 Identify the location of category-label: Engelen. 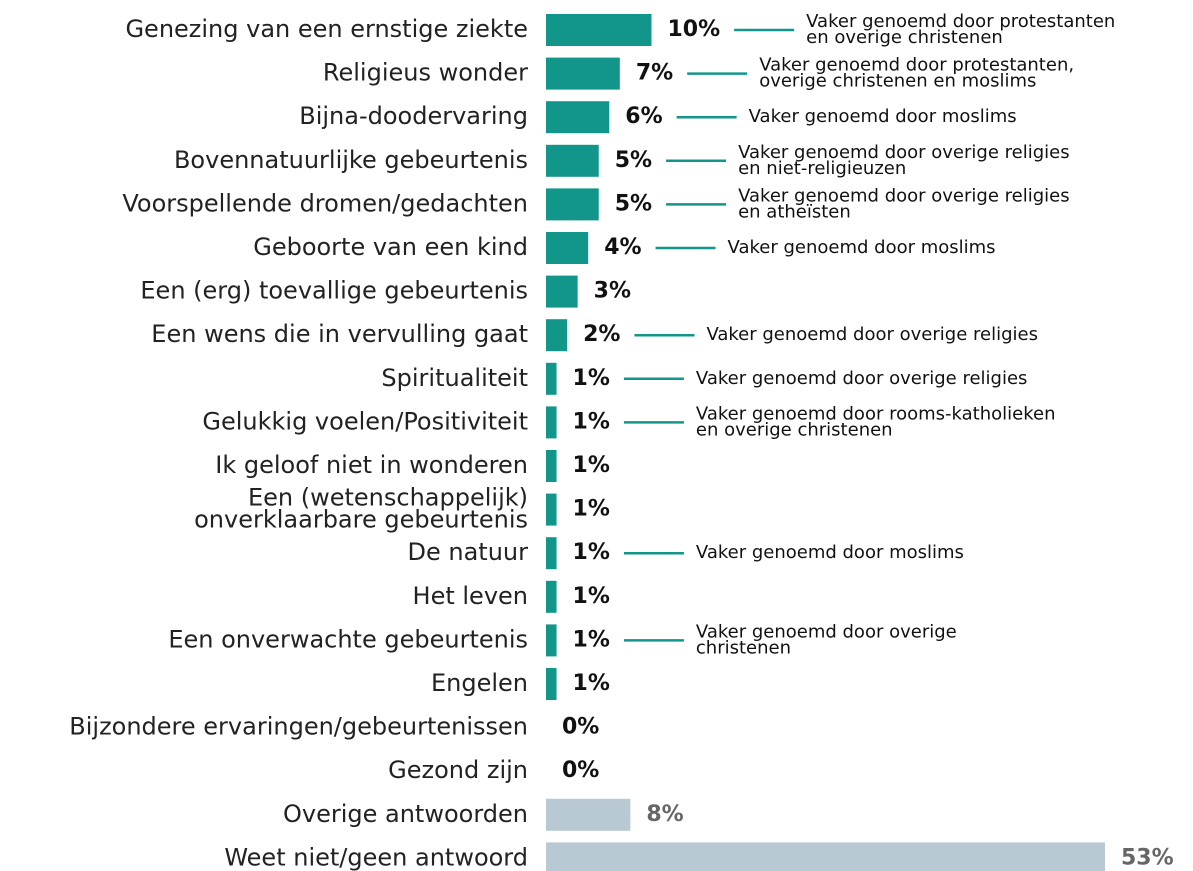
(479, 683).